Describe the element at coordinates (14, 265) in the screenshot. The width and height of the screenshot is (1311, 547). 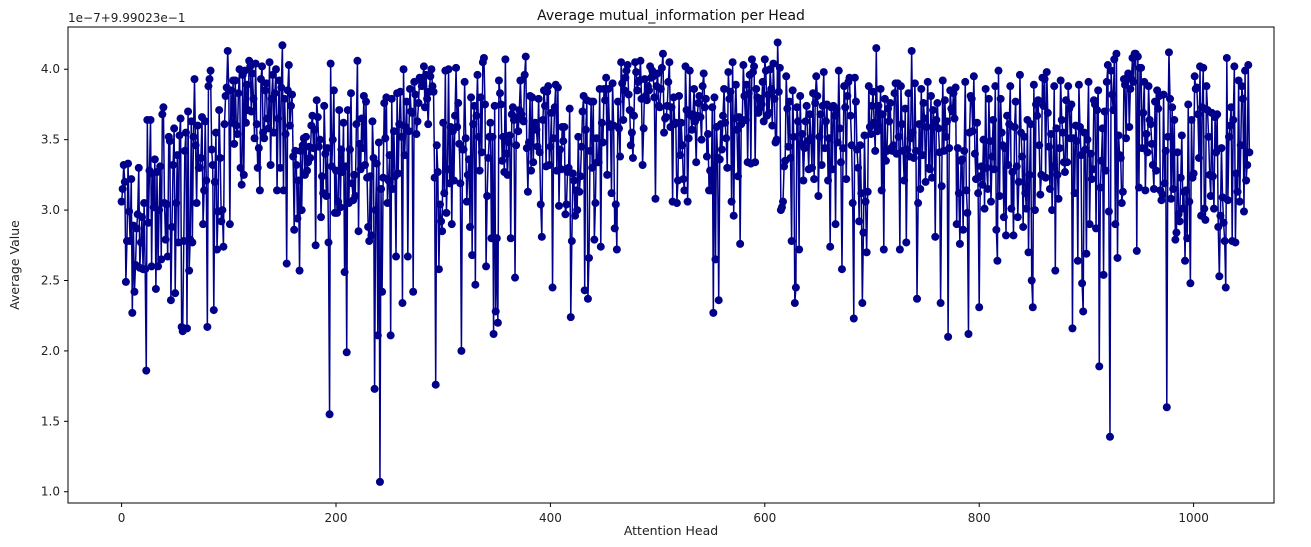
I see `y-axis-label: Average Value` at that location.